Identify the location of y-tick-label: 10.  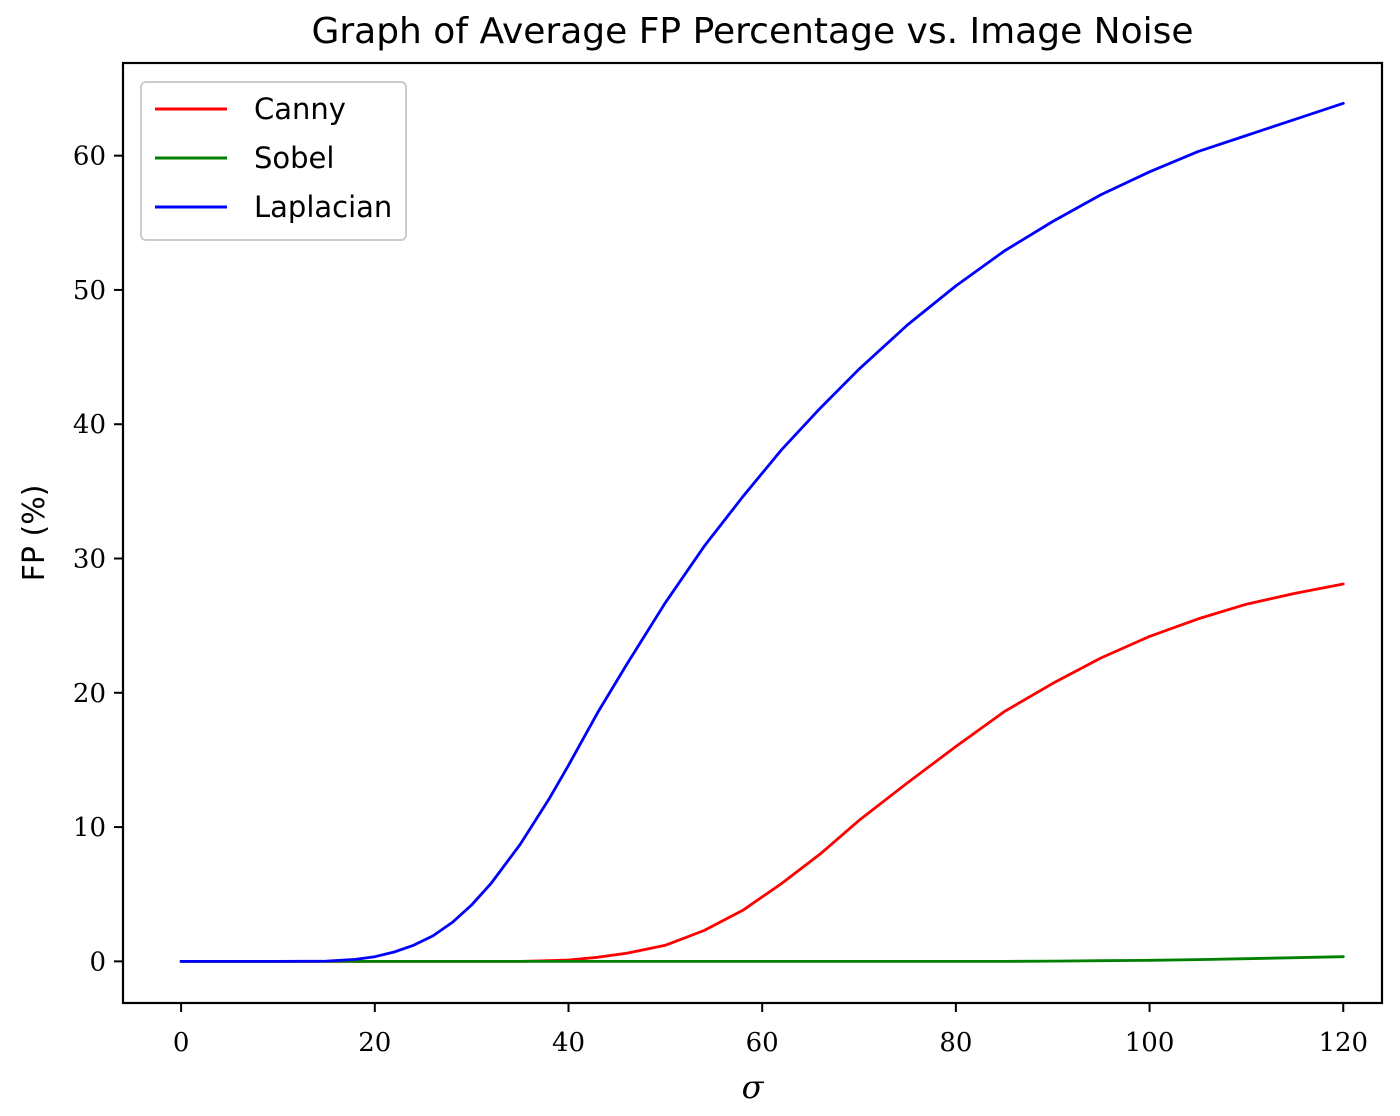
(89, 828).